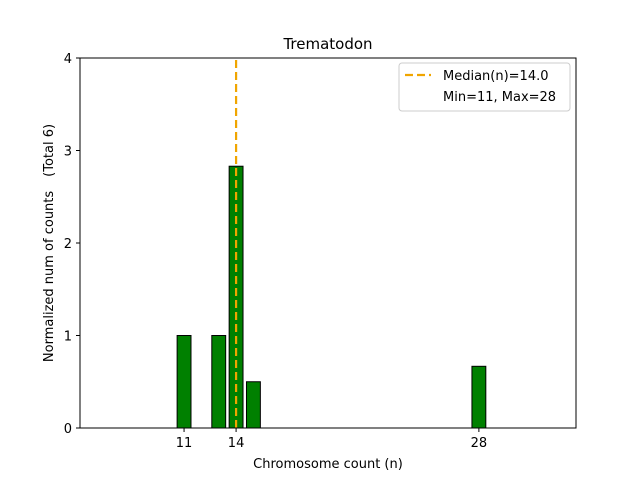 The width and height of the screenshot is (640, 480). I want to click on legend-box, so click(484, 87).